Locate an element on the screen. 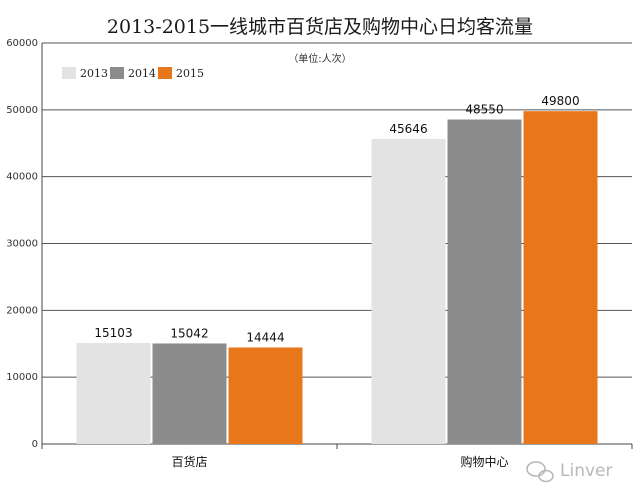 This screenshot has width=640, height=500. watermark: Linver is located at coordinates (569, 472).